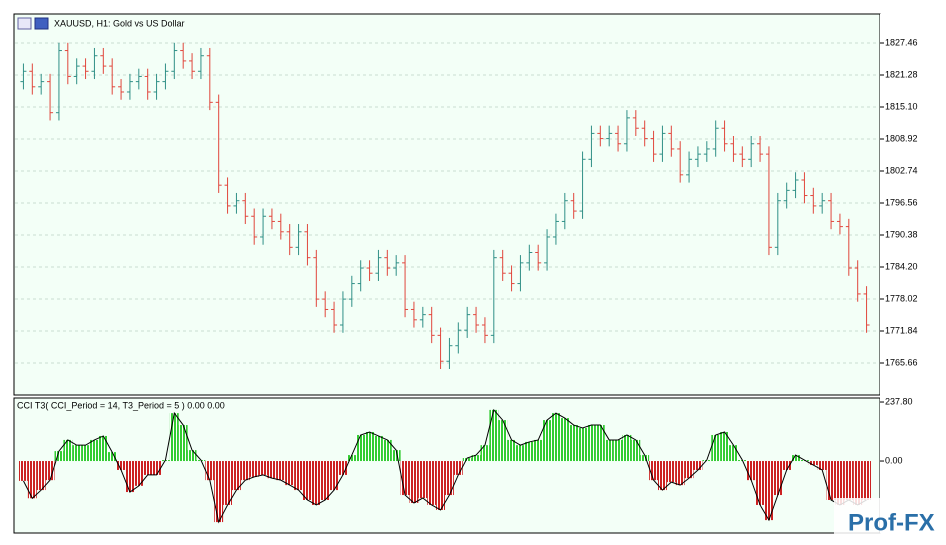  I want to click on chart-title: XAUUSD, H1: Gold vs US Dollar, so click(119, 23).